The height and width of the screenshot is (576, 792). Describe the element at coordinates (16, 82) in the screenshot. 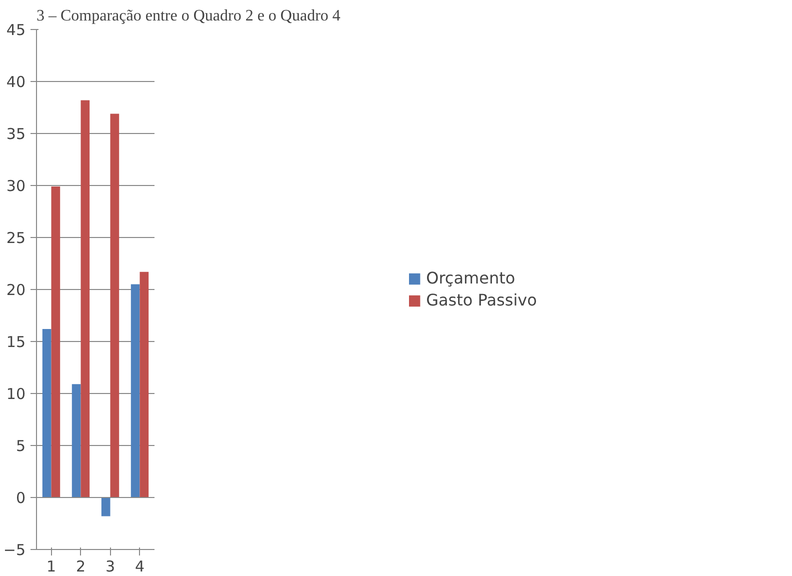

I see `y-tick-label: 40` at that location.